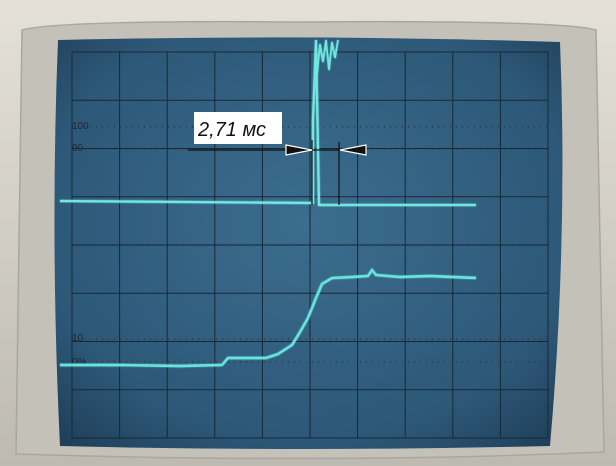 The image size is (616, 466). Describe the element at coordinates (268, 317) in the screenshot. I see `trace-response` at that location.